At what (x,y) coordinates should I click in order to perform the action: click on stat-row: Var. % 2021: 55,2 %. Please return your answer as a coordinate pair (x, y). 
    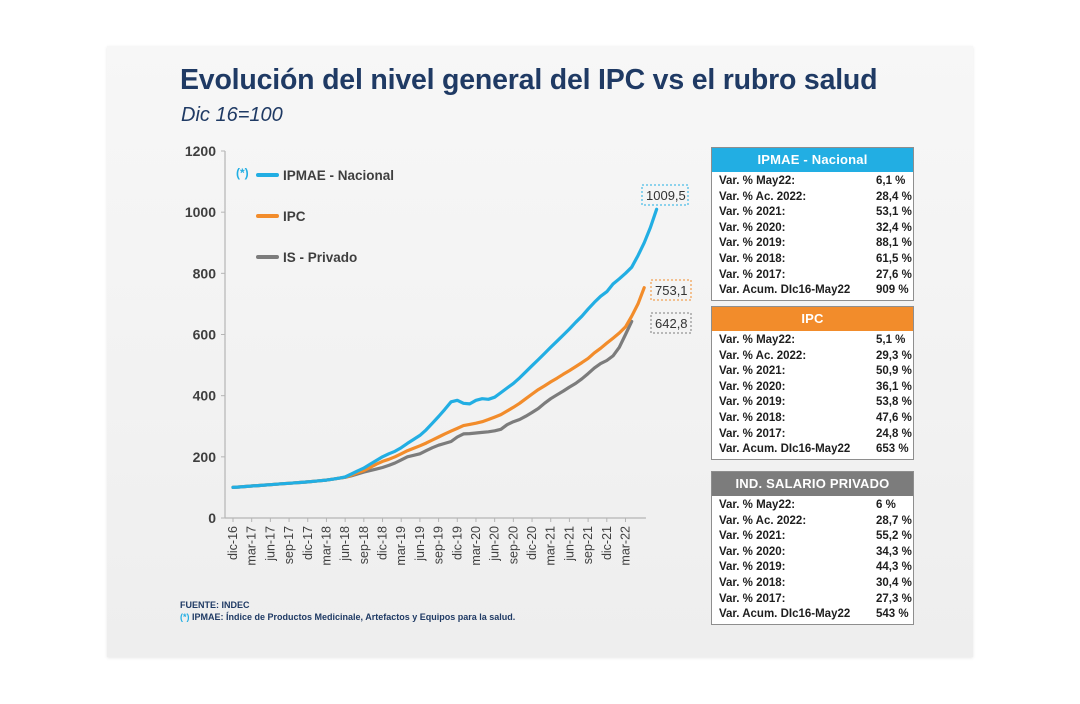
    Looking at the image, I should click on (812, 537).